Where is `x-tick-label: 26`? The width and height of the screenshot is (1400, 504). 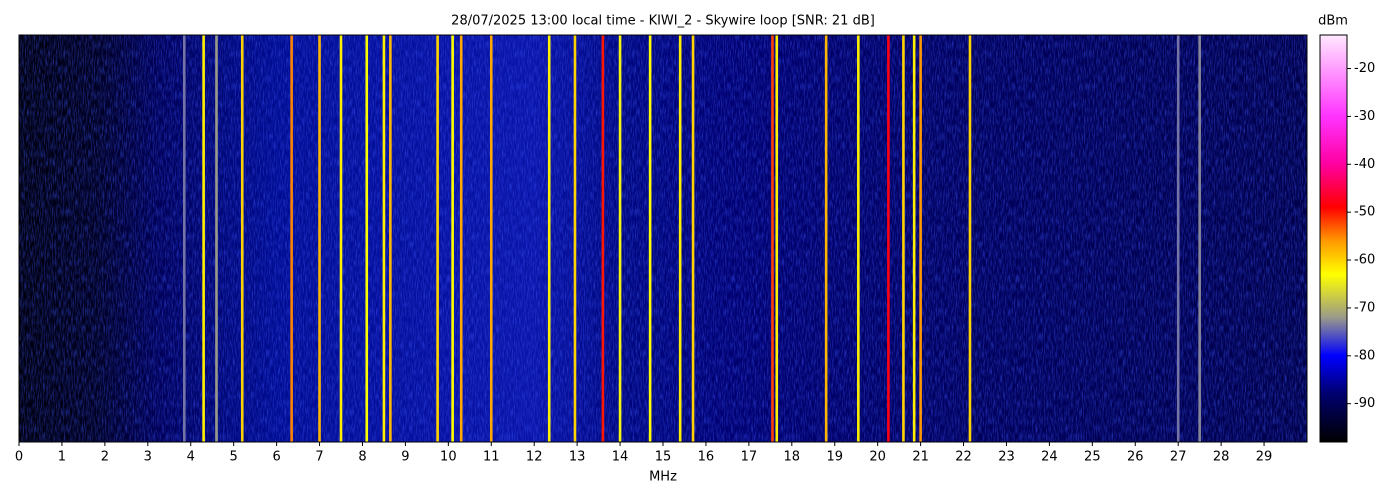
x-tick-label: 26 is located at coordinates (1135, 457).